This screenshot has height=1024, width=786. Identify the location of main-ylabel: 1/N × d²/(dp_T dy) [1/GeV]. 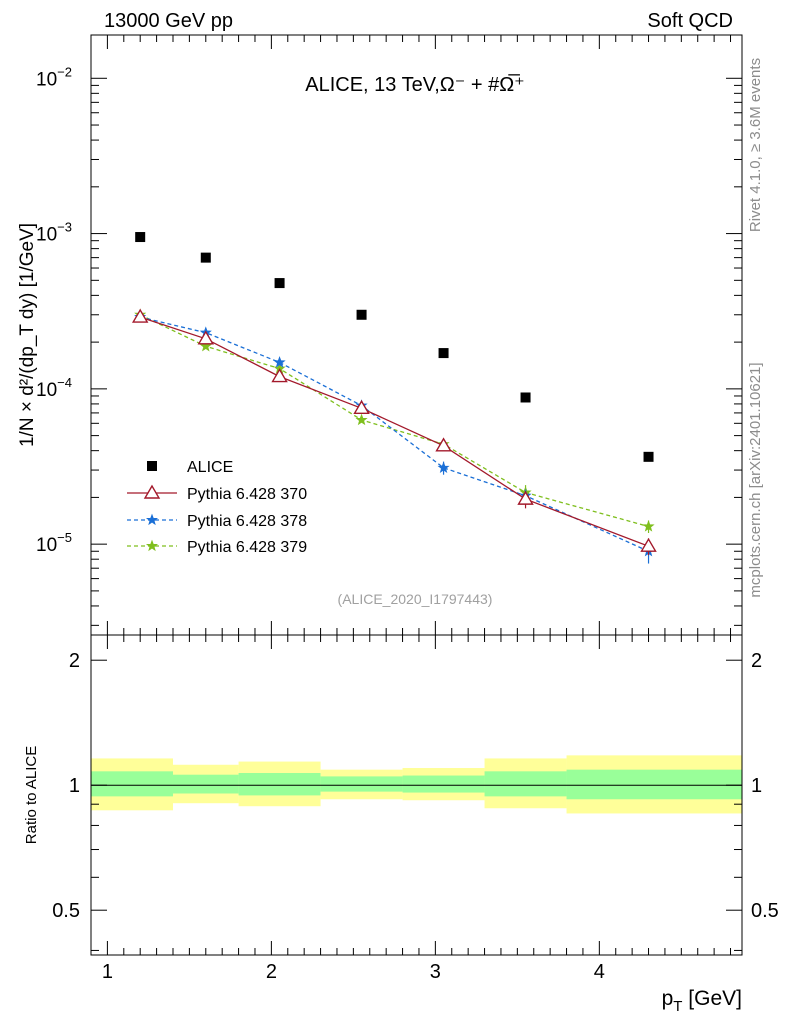
(27, 335).